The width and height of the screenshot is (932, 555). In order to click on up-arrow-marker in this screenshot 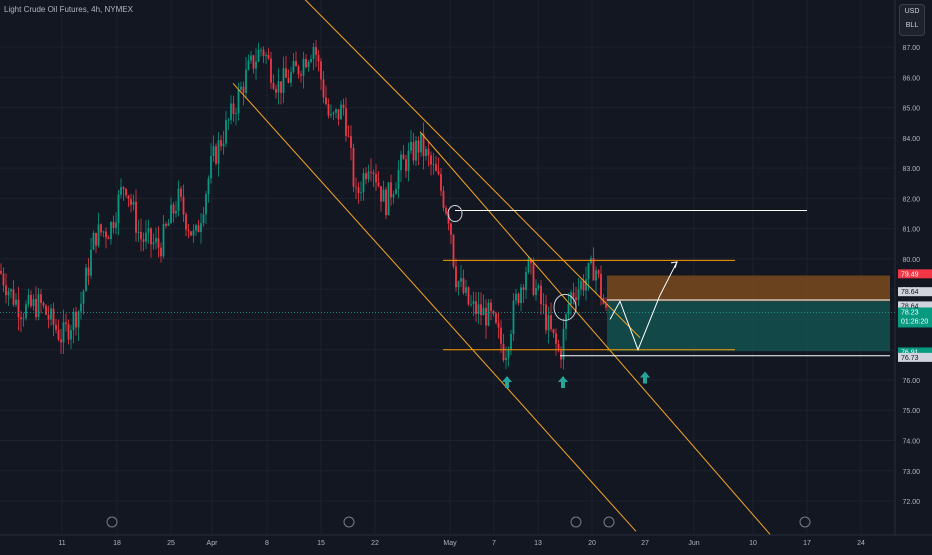, I will do `click(507, 381)`.